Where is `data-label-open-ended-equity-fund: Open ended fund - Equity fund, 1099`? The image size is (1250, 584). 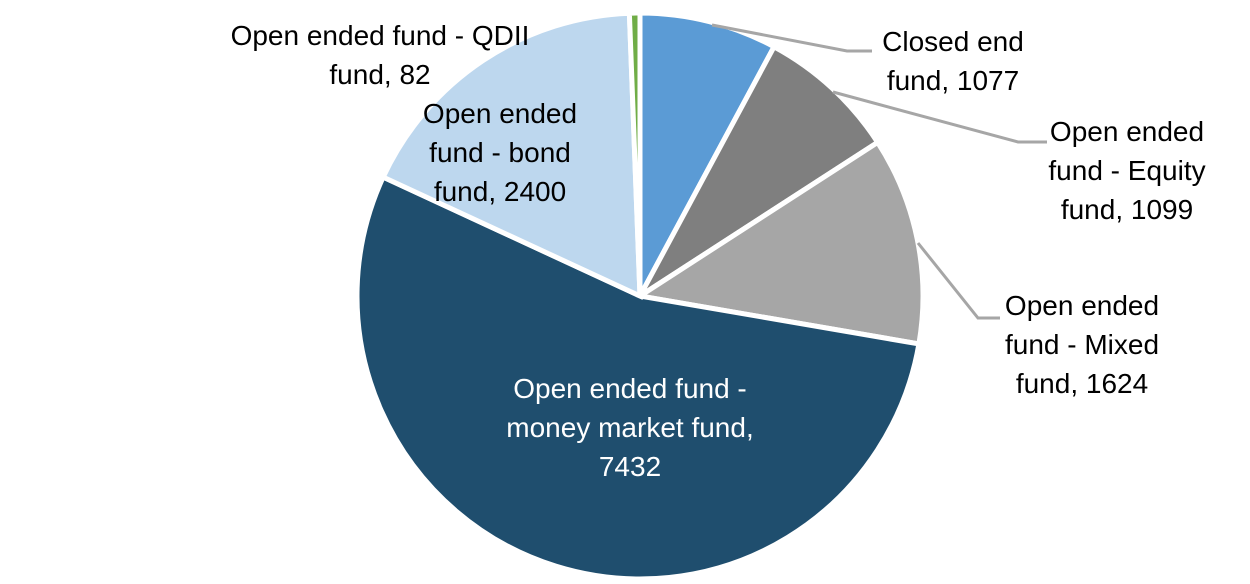 data-label-open-ended-equity-fund: Open ended fund - Equity fund, 1099 is located at coordinates (1126, 170).